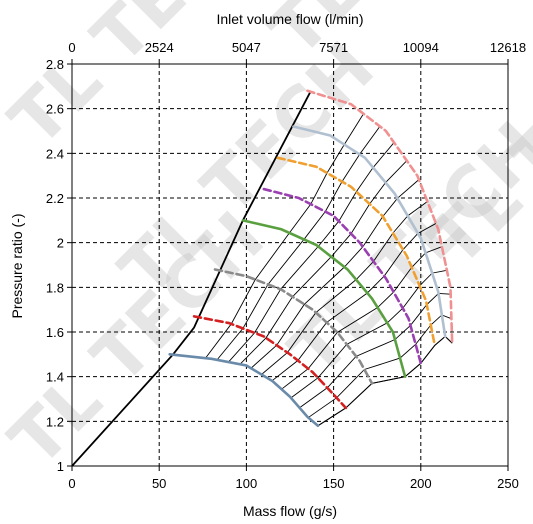 The image size is (533, 524). I want to click on y-tick-label-9: 2.8, so click(55, 64).